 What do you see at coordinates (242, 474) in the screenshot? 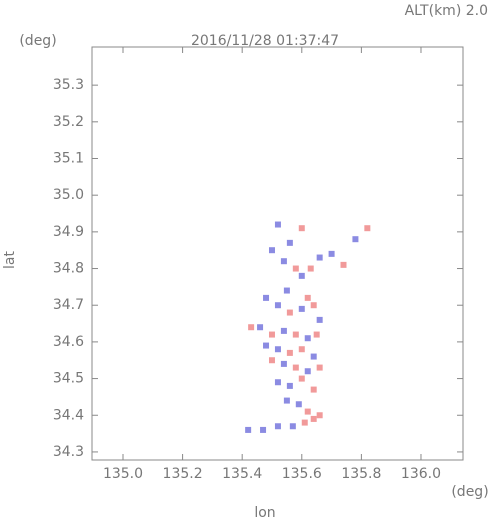
I see `x-tick-label: 135.4` at bounding box center [242, 474].